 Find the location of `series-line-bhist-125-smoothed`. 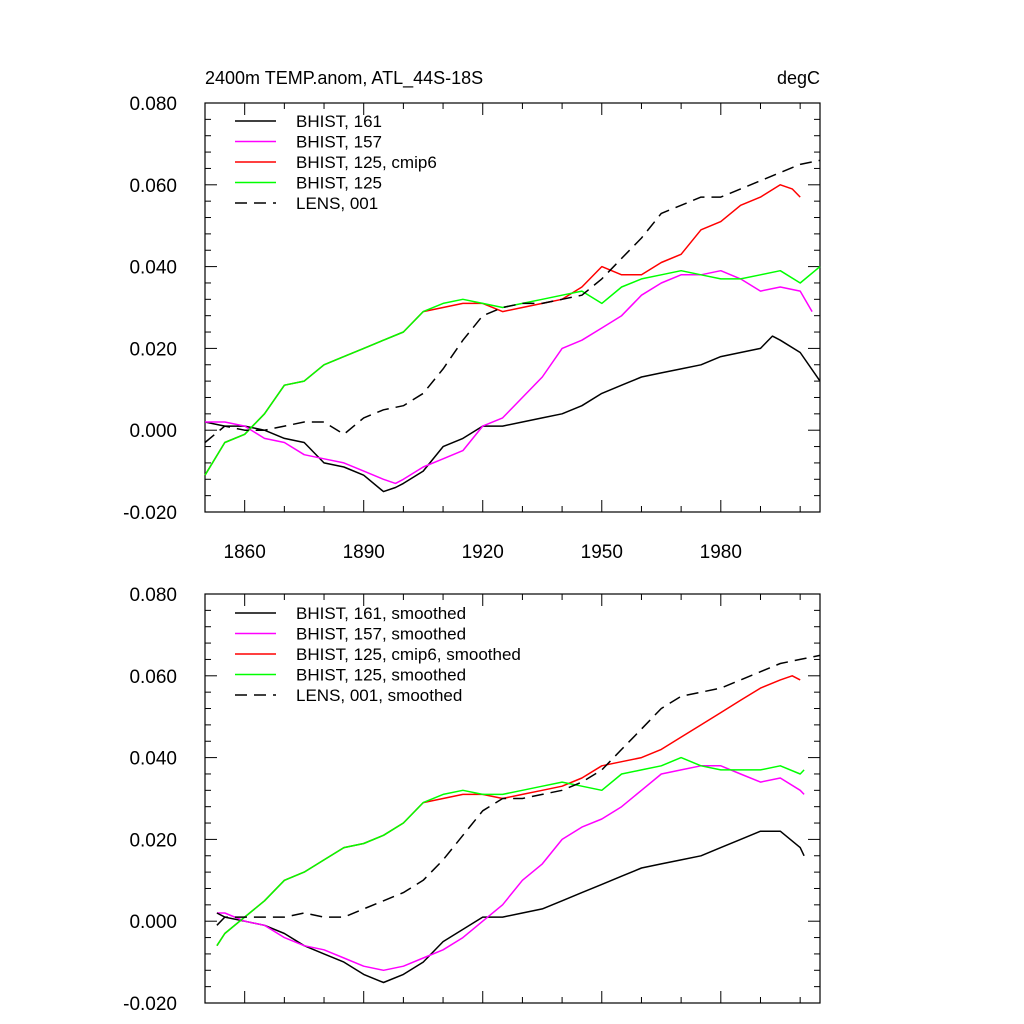

series-line-bhist-125-smoothed is located at coordinates (510, 851).